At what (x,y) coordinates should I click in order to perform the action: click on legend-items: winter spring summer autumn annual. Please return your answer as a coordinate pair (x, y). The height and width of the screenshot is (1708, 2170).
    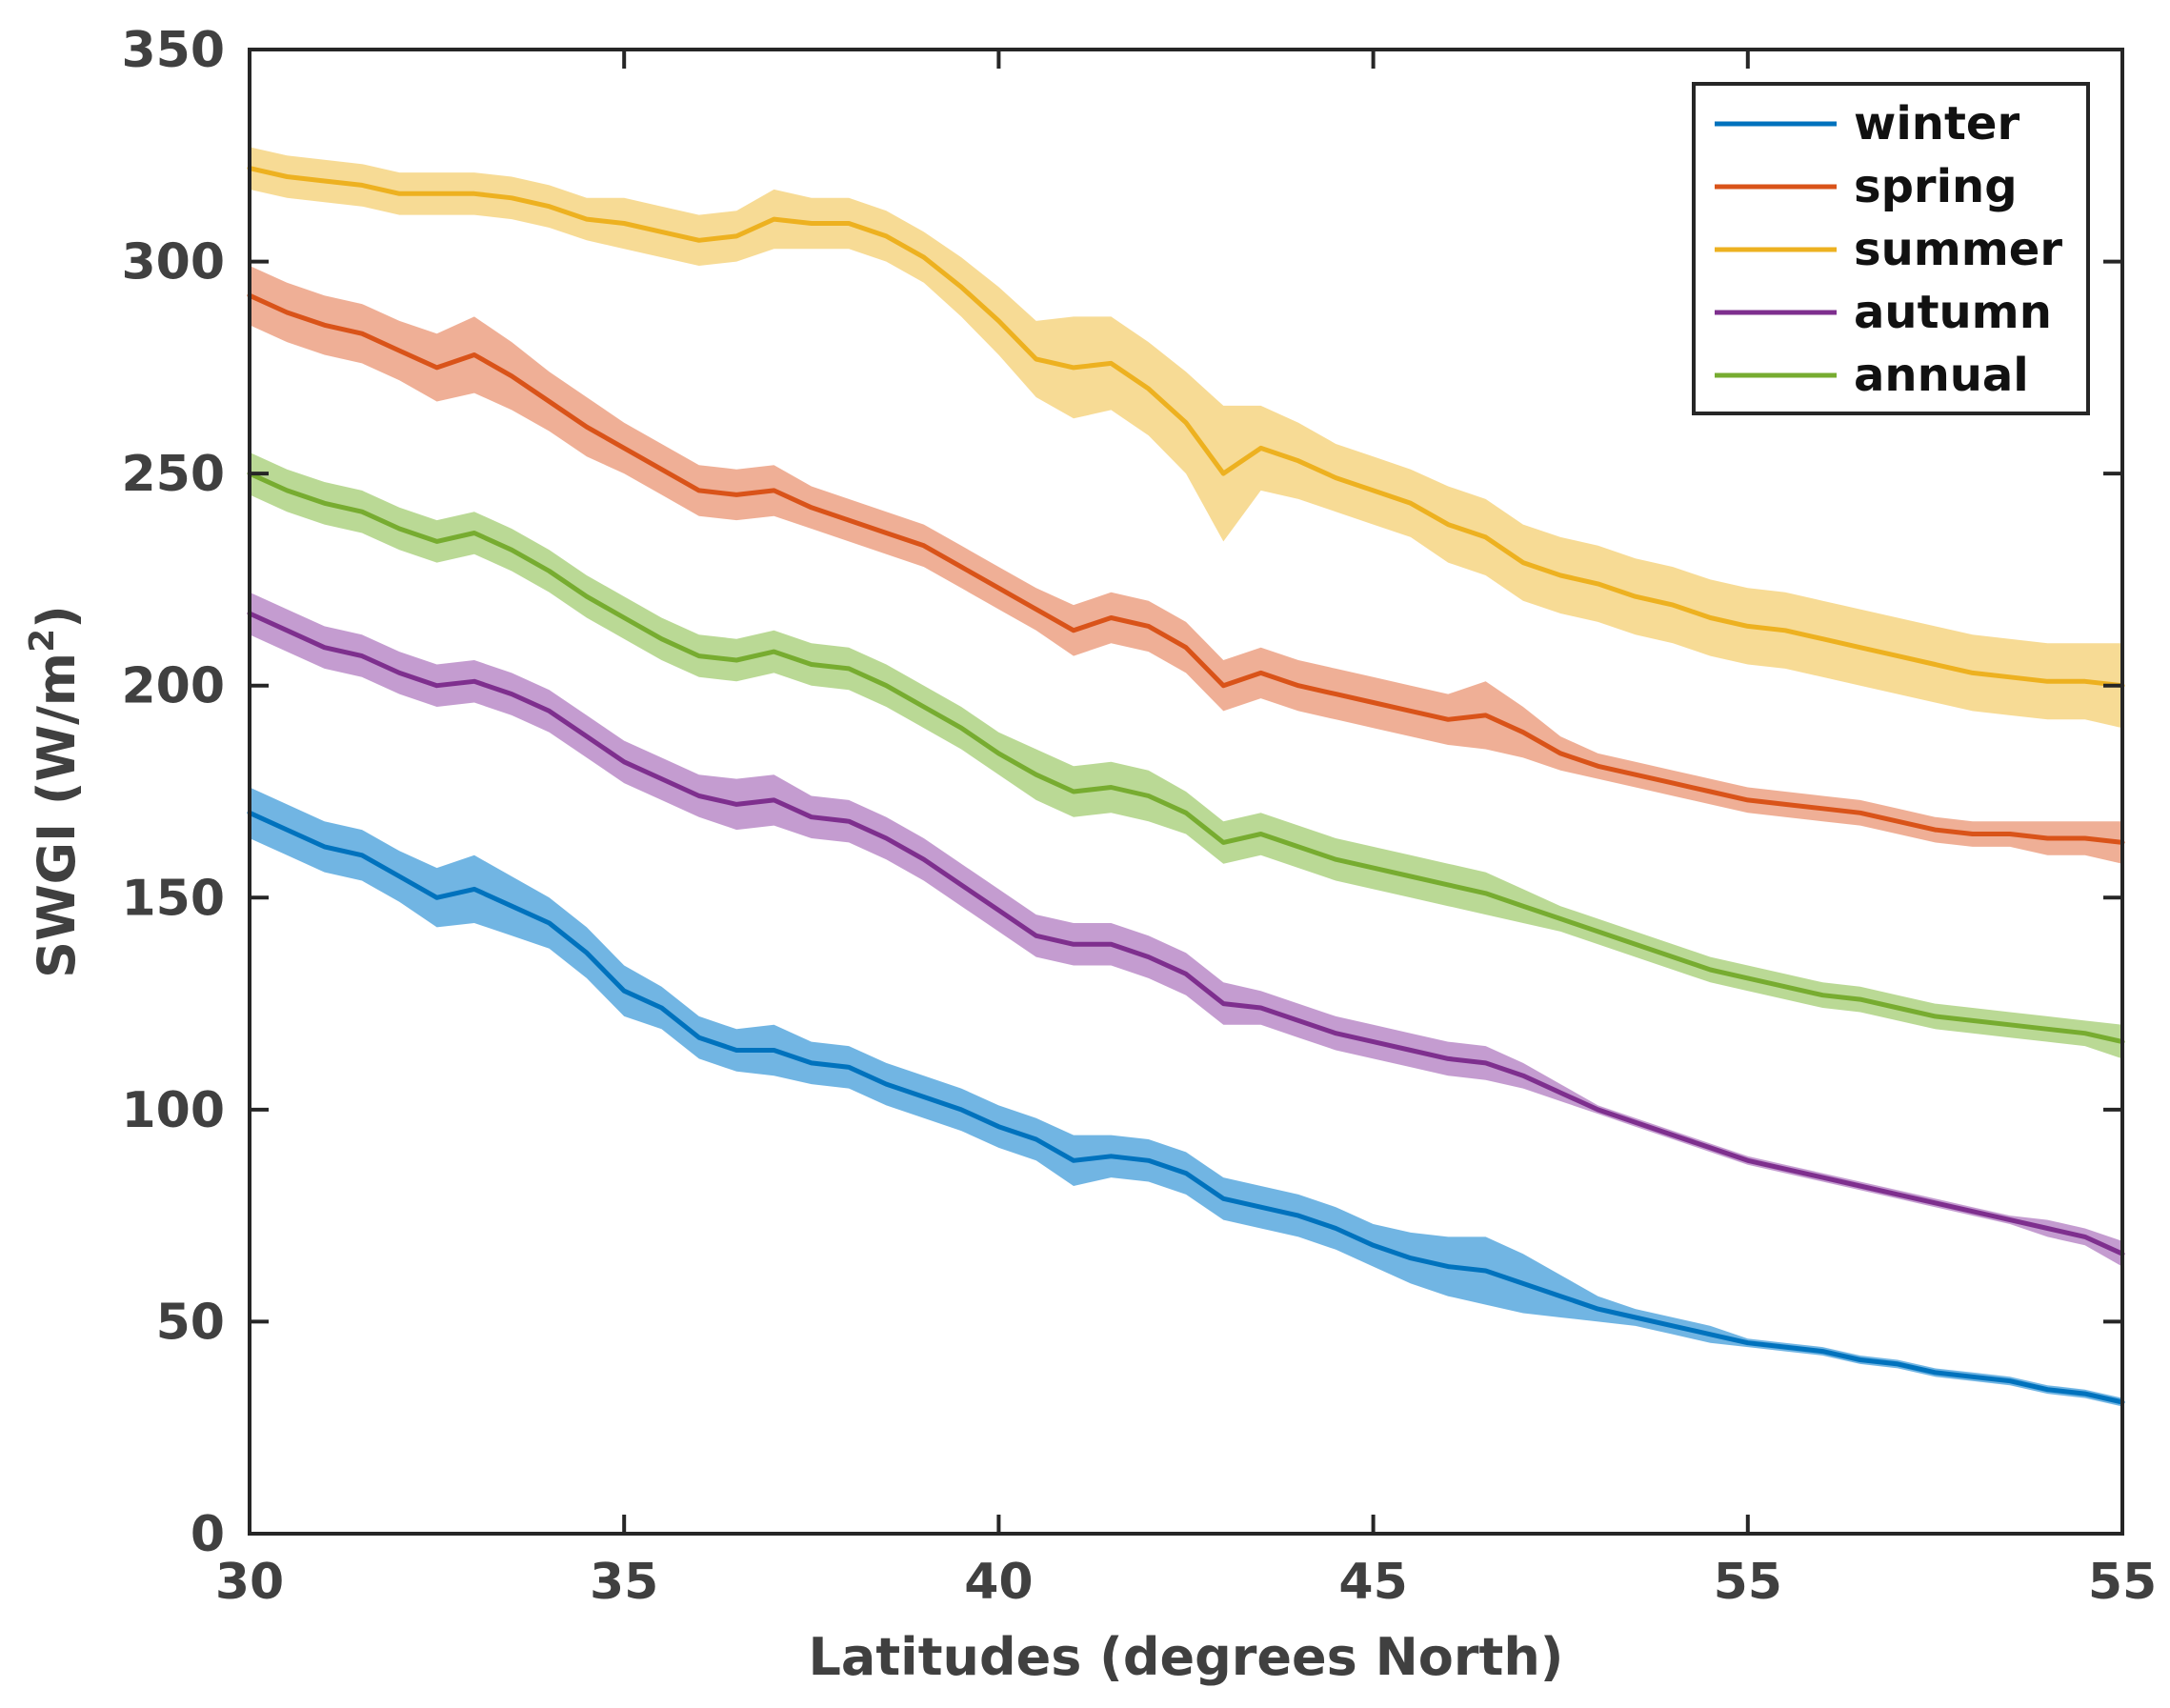
    Looking at the image, I should click on (1888, 250).